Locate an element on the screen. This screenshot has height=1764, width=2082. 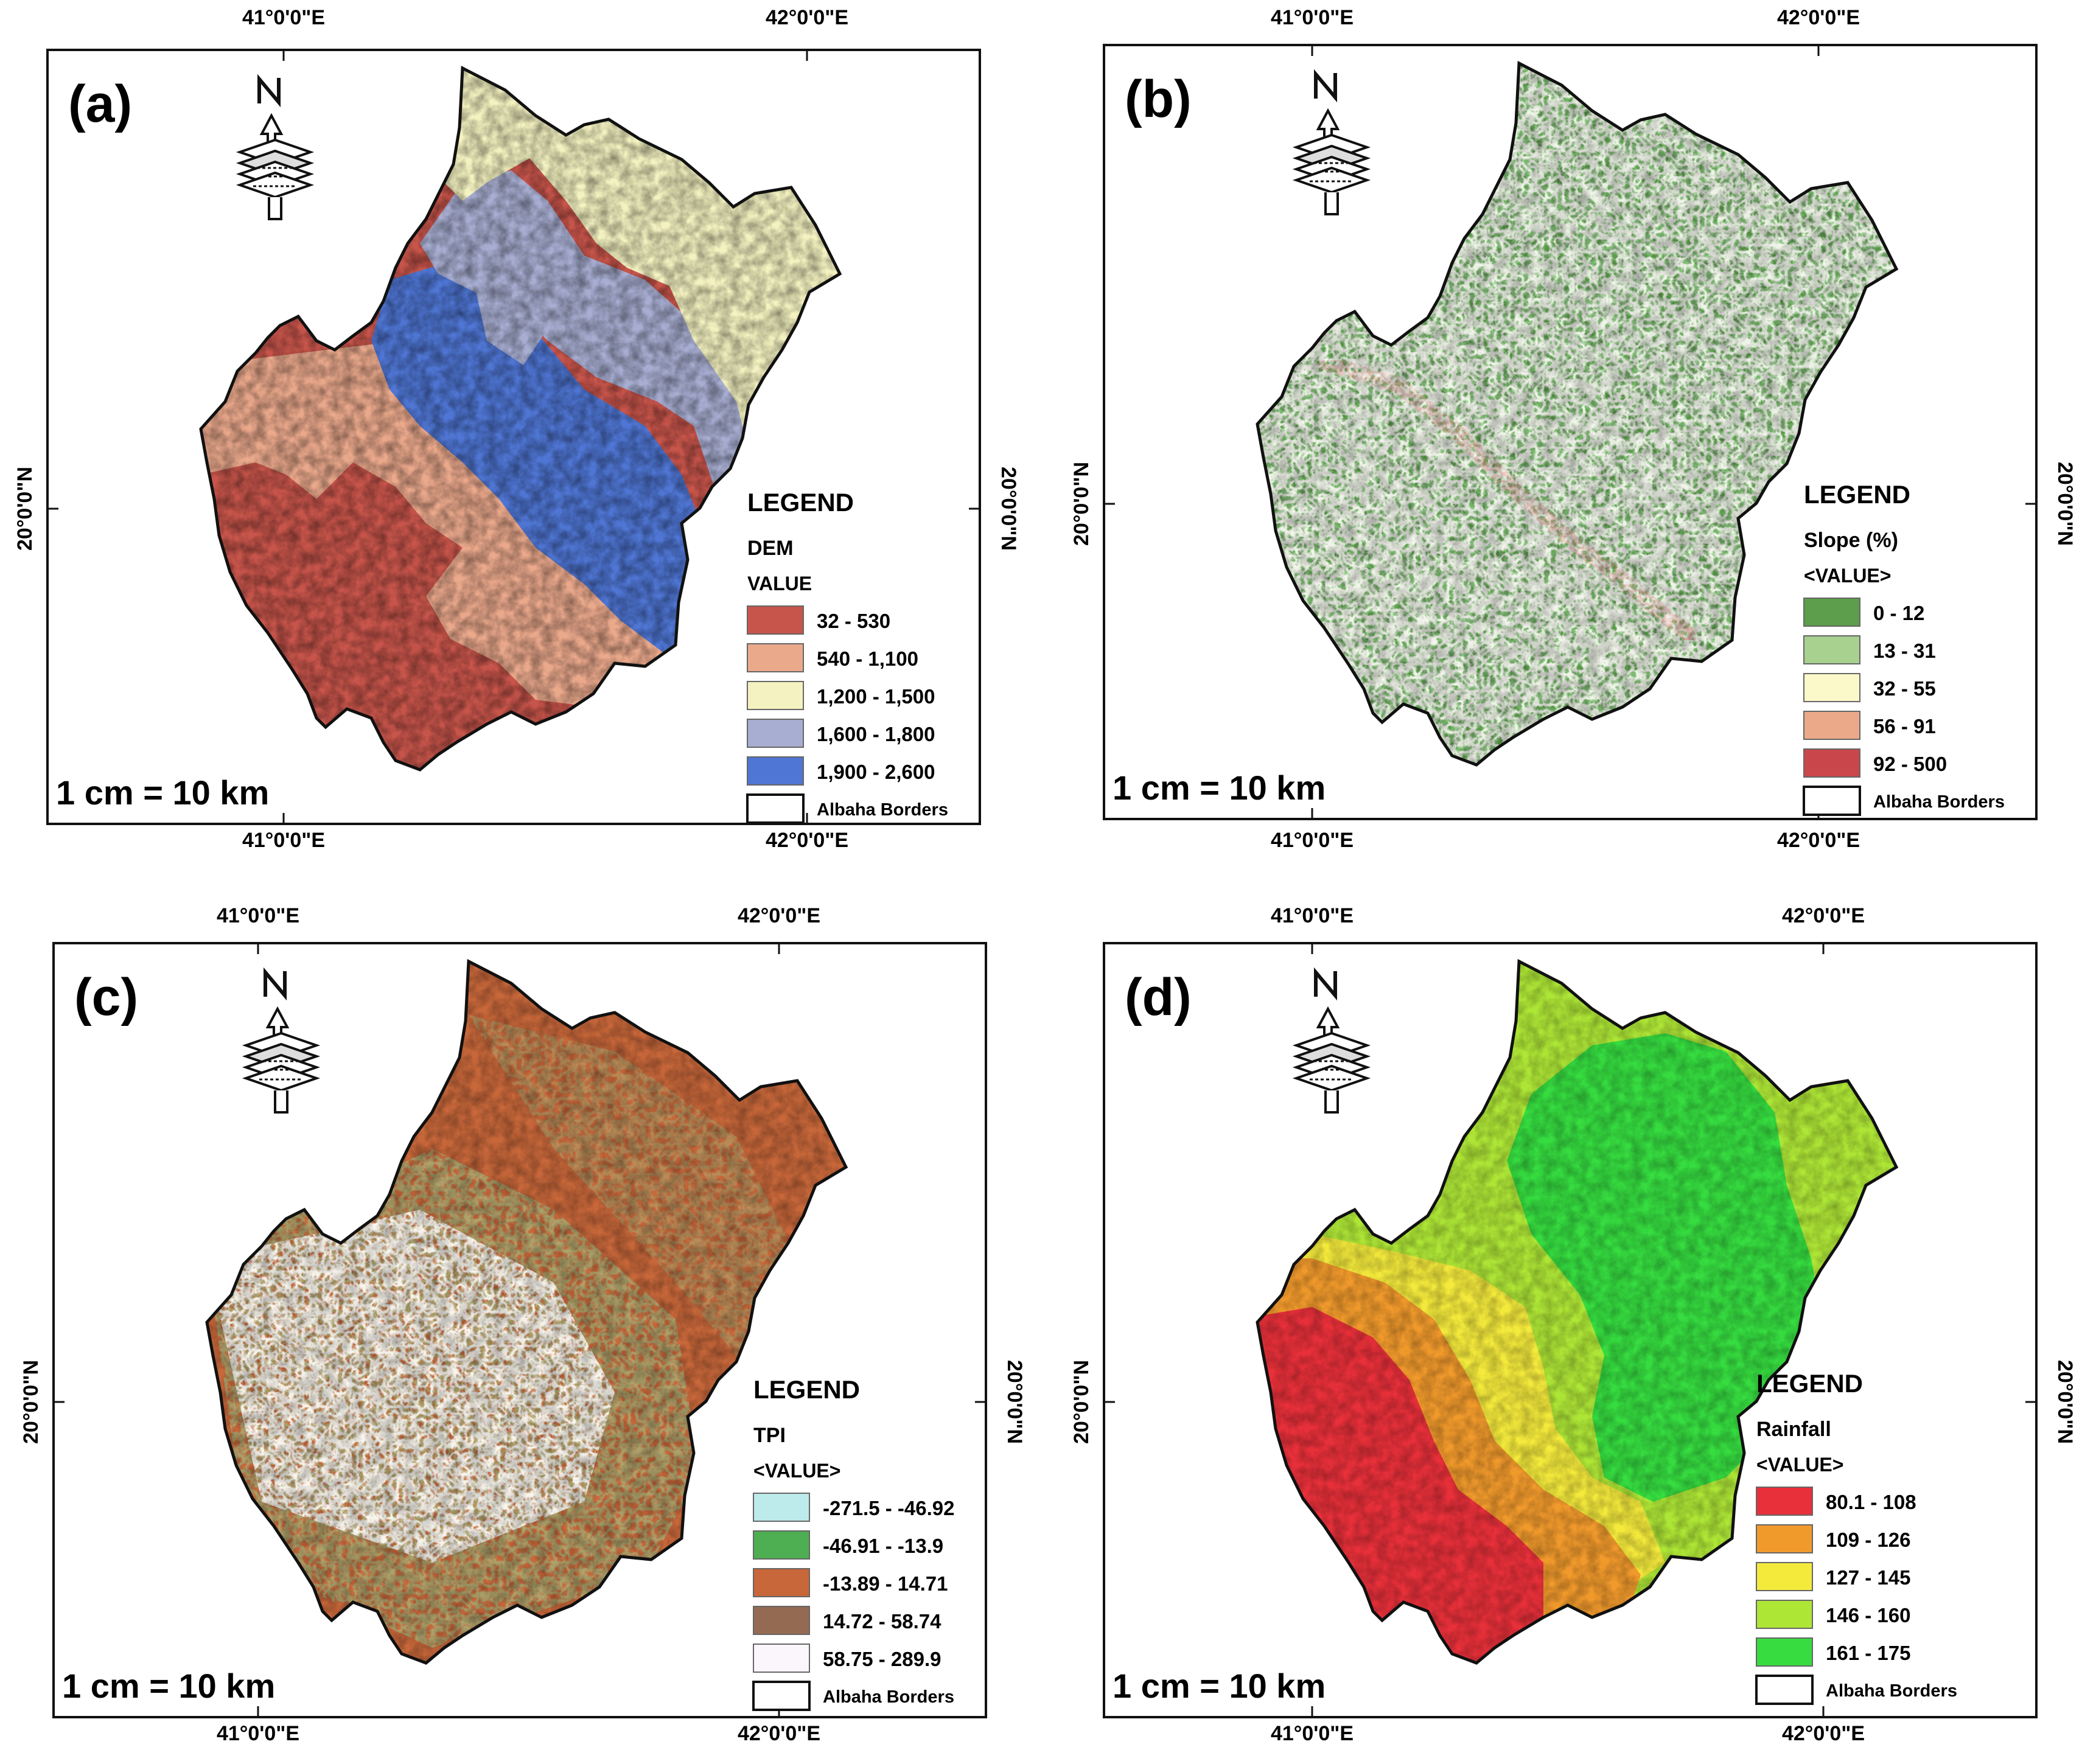
legend-item: -271.5 - -46.92 is located at coordinates (853, 1507).